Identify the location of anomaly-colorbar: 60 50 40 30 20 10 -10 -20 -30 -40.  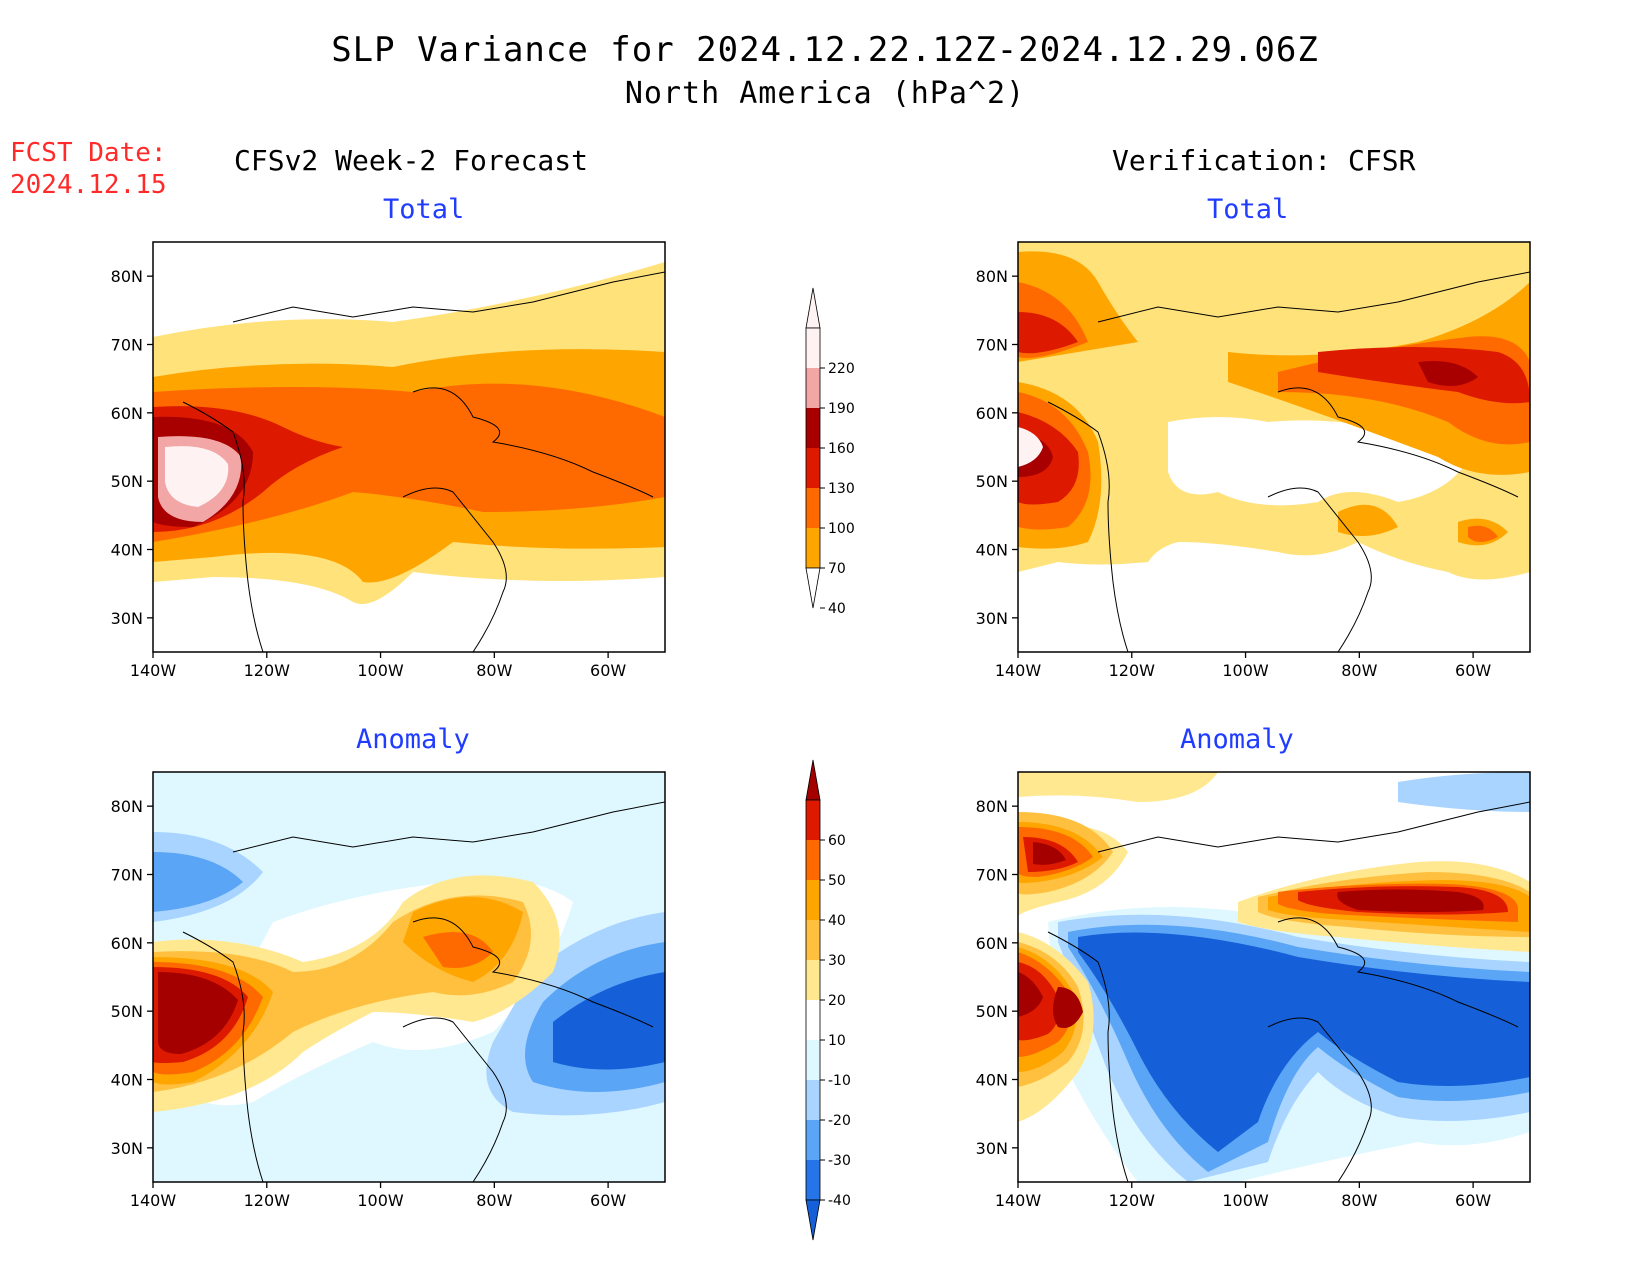
(828, 1000).